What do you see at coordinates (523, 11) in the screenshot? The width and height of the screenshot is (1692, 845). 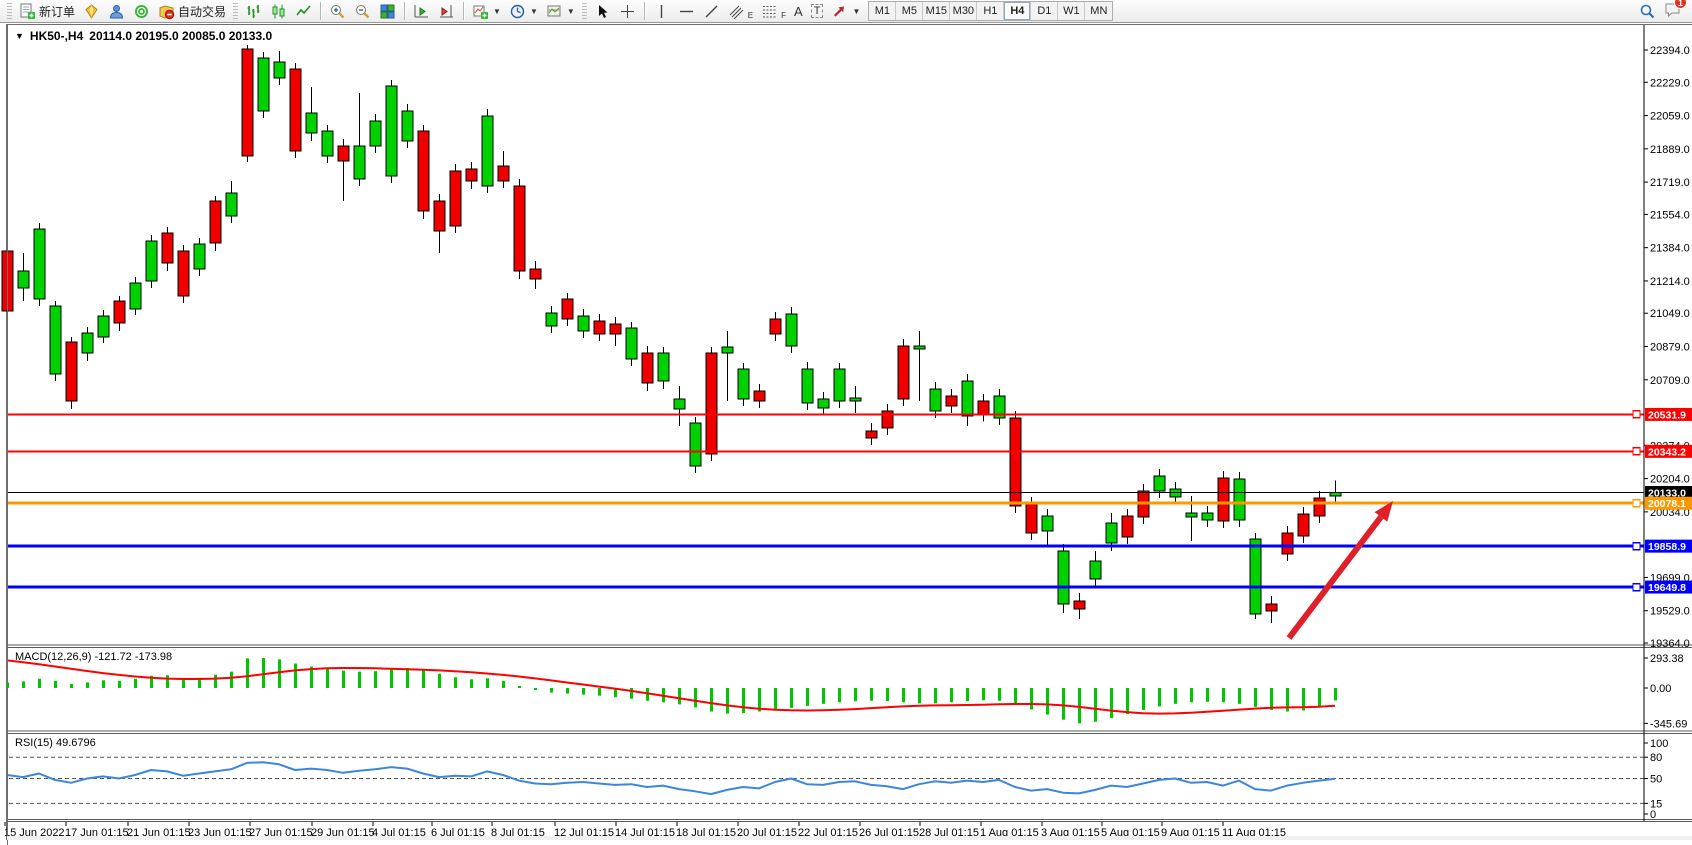 I see `periods-button: ▼` at bounding box center [523, 11].